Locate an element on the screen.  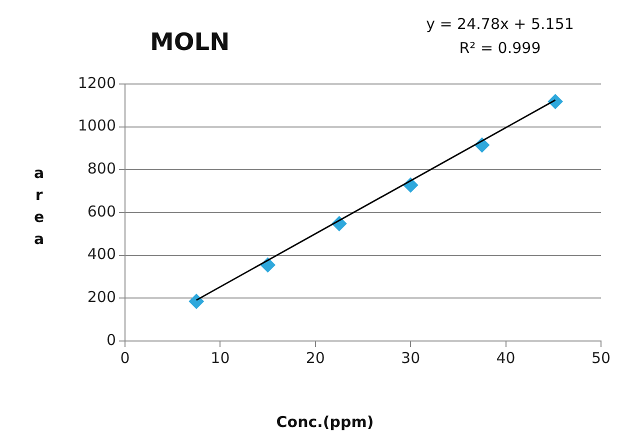
chart-title: MOLN is located at coordinates (190, 42).